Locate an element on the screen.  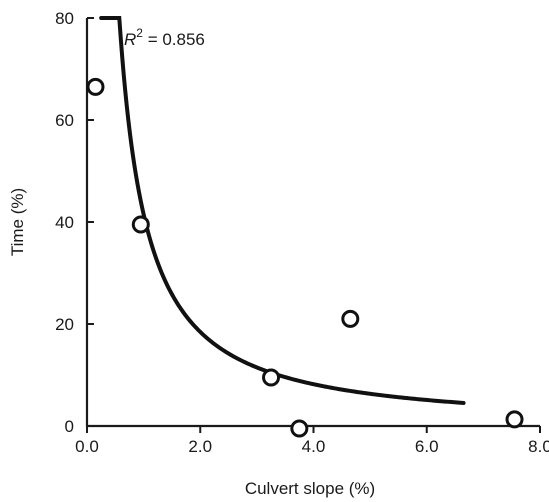
x-tick-label: 8.0 is located at coordinates (538, 446).